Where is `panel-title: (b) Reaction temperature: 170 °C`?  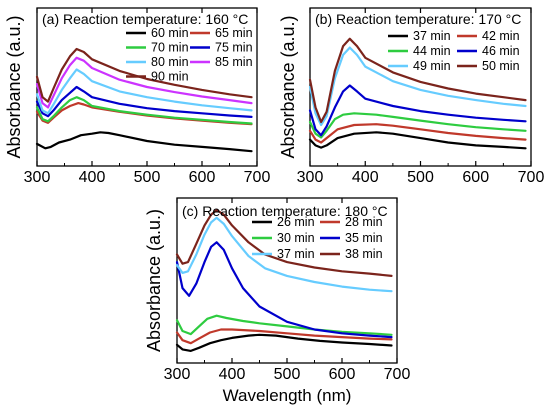
panel-title: (b) Reaction temperature: 170 °C is located at coordinates (418, 19).